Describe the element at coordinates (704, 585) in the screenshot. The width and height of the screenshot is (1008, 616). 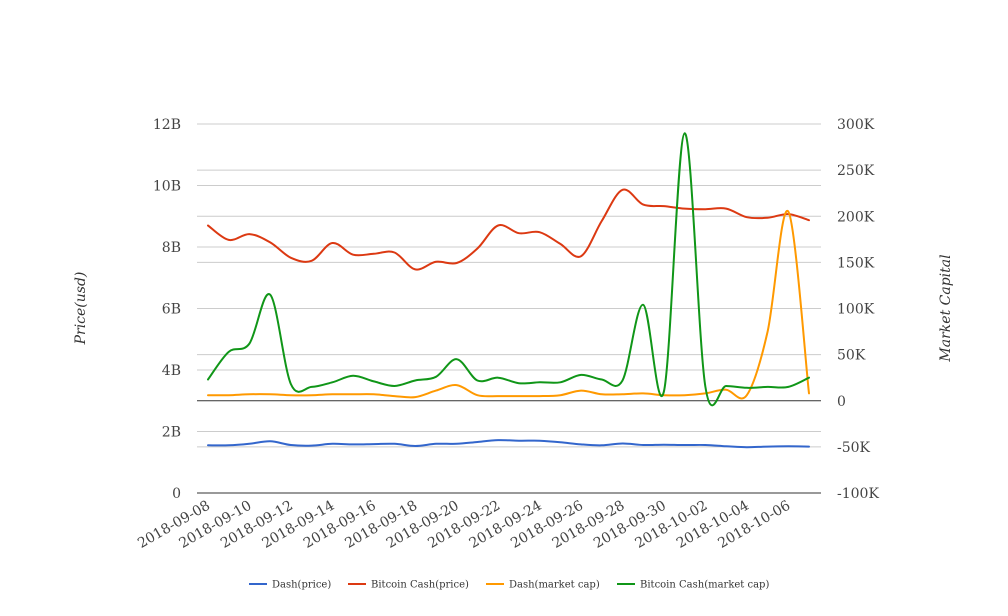
I see `legend-label: Bitcoin Cash(market cap)` at that location.